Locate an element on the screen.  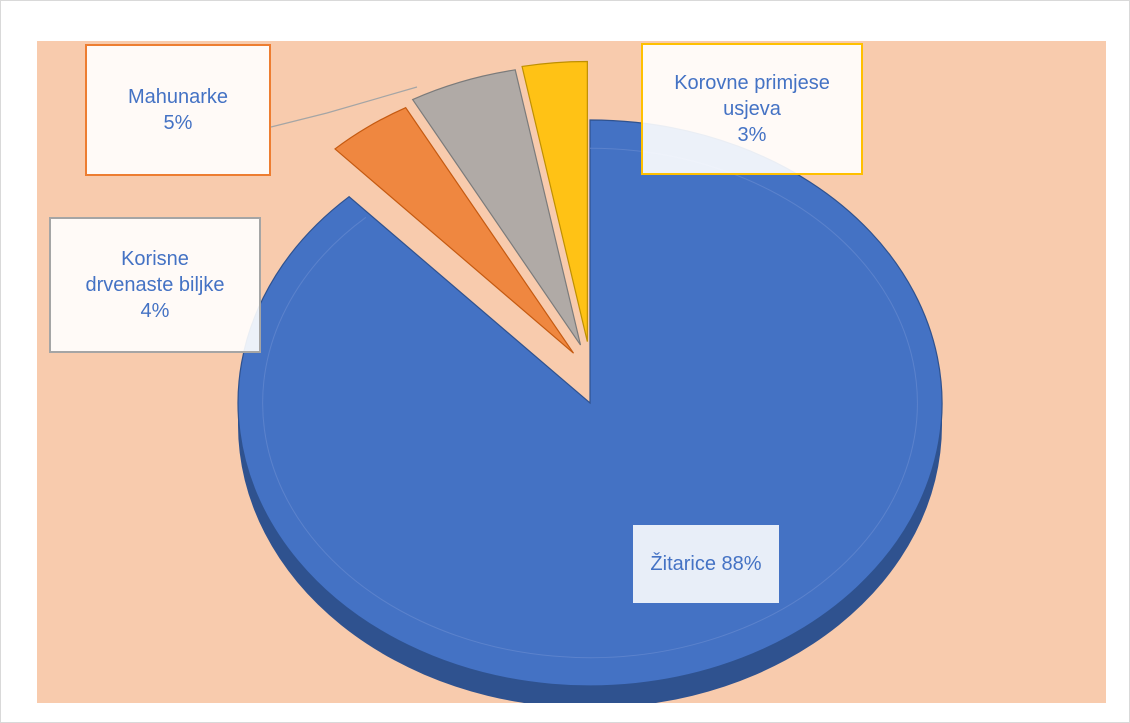
label-korovne-line2: usjeva is located at coordinates (752, 109).